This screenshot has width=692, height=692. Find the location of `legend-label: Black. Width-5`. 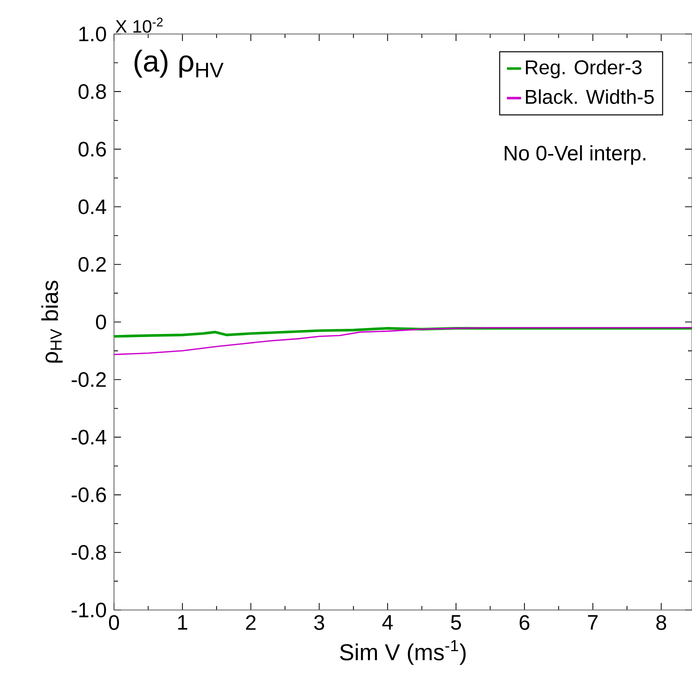

legend-label: Black. Width-5 is located at coordinates (590, 96).